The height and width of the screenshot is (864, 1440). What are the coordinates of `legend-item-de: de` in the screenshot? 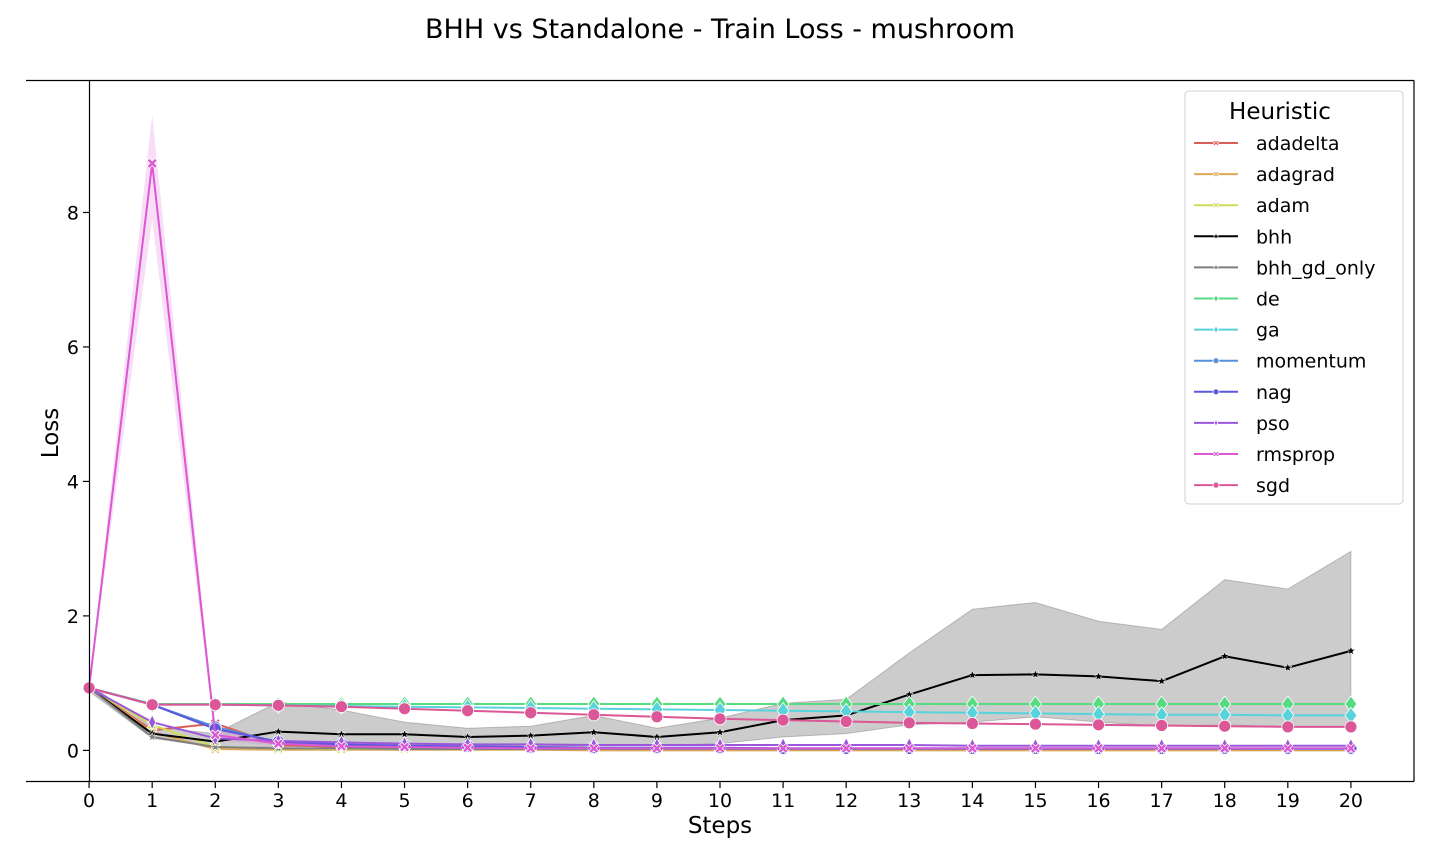 It's located at (1237, 300).